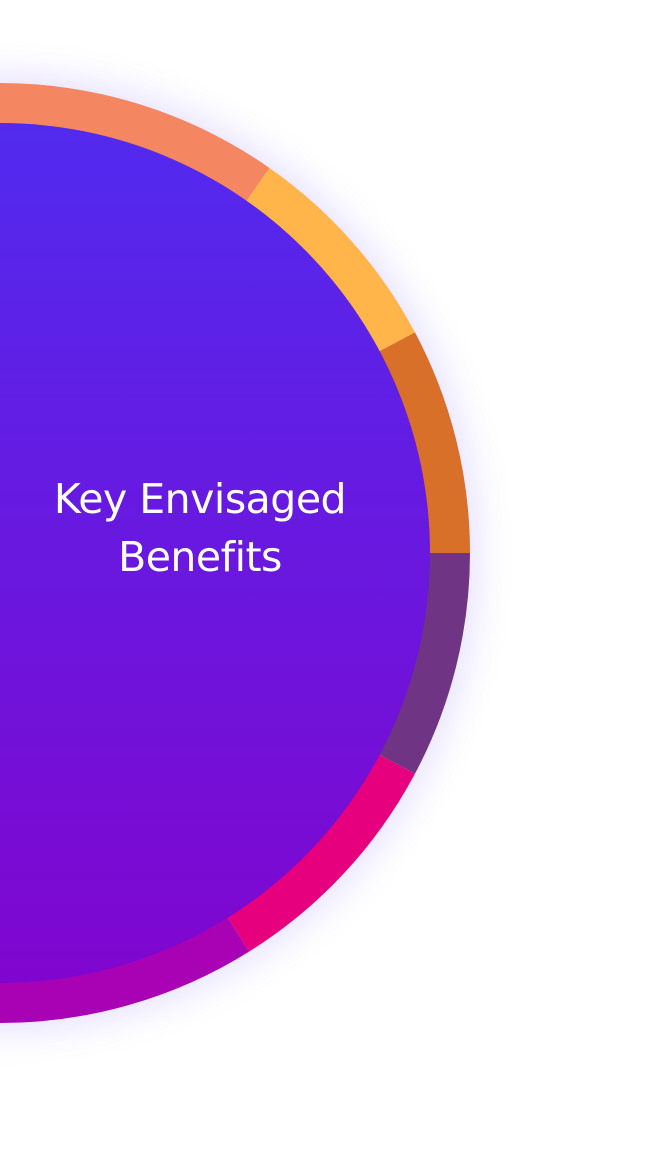 The width and height of the screenshot is (654, 1168). I want to click on hub-title-line-1: Key Envisaged, so click(200, 499).